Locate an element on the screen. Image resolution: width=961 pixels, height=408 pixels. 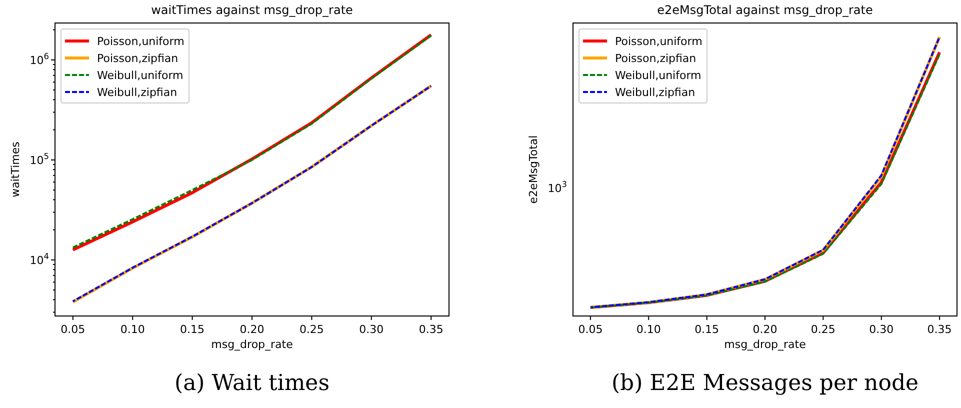
y-axis-title: e2eMsgTotal is located at coordinates (533, 169).